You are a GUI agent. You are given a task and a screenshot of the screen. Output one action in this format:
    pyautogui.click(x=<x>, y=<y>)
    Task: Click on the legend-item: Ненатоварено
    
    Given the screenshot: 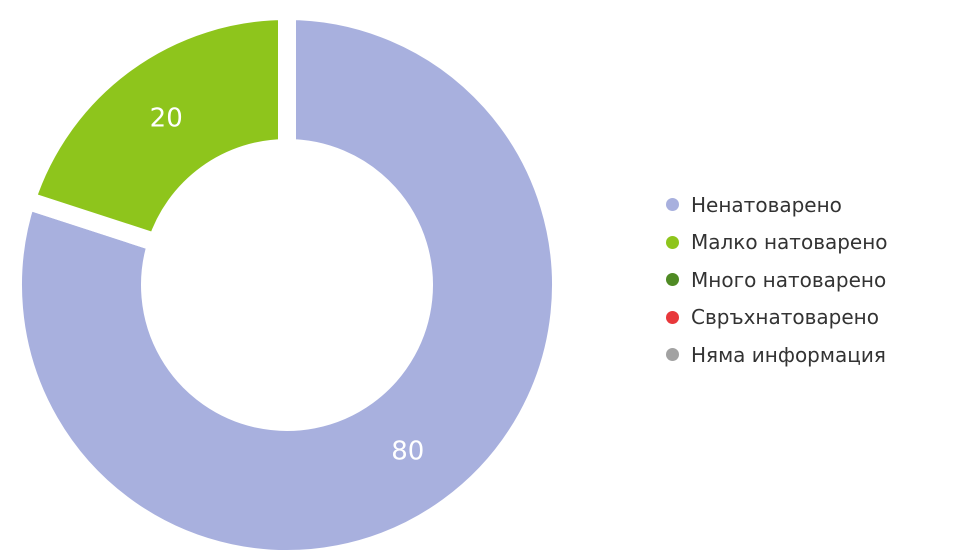 What is the action you would take?
    pyautogui.click(x=777, y=205)
    